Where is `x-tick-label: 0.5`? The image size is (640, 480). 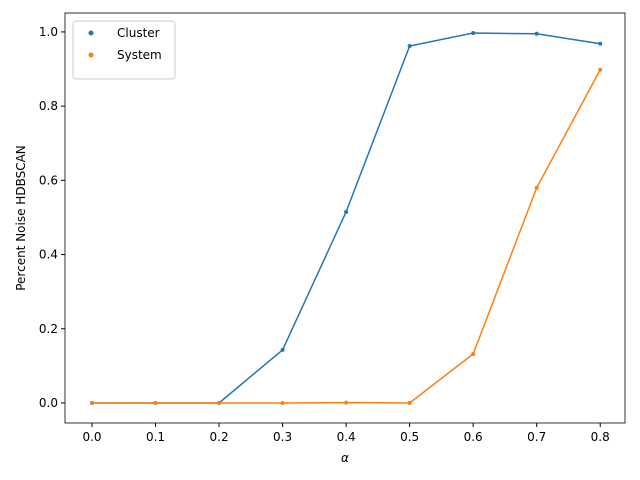
x-tick-label: 0.5 is located at coordinates (409, 437).